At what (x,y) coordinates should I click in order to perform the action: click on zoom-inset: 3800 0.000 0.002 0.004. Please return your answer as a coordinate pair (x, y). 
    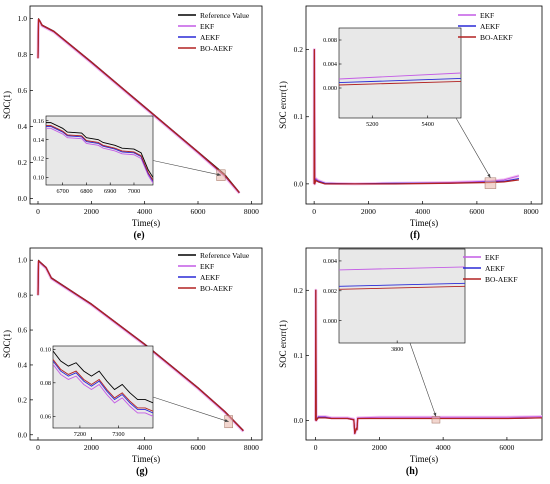
    Looking at the image, I should click on (394, 300).